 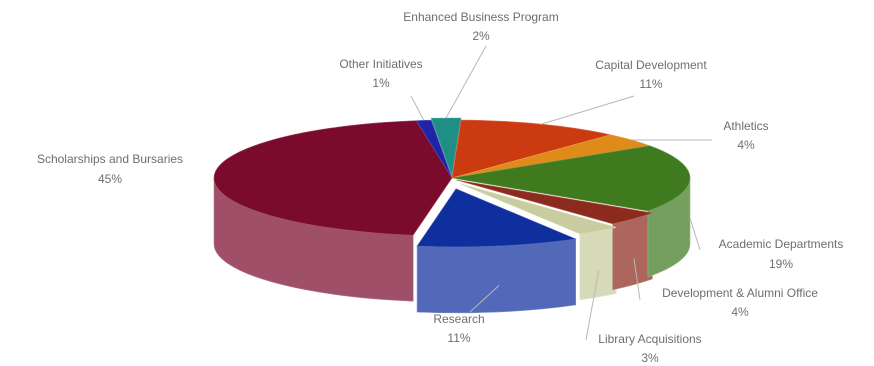 I want to click on slice-side-library-acquisitions, so click(x=598, y=264).